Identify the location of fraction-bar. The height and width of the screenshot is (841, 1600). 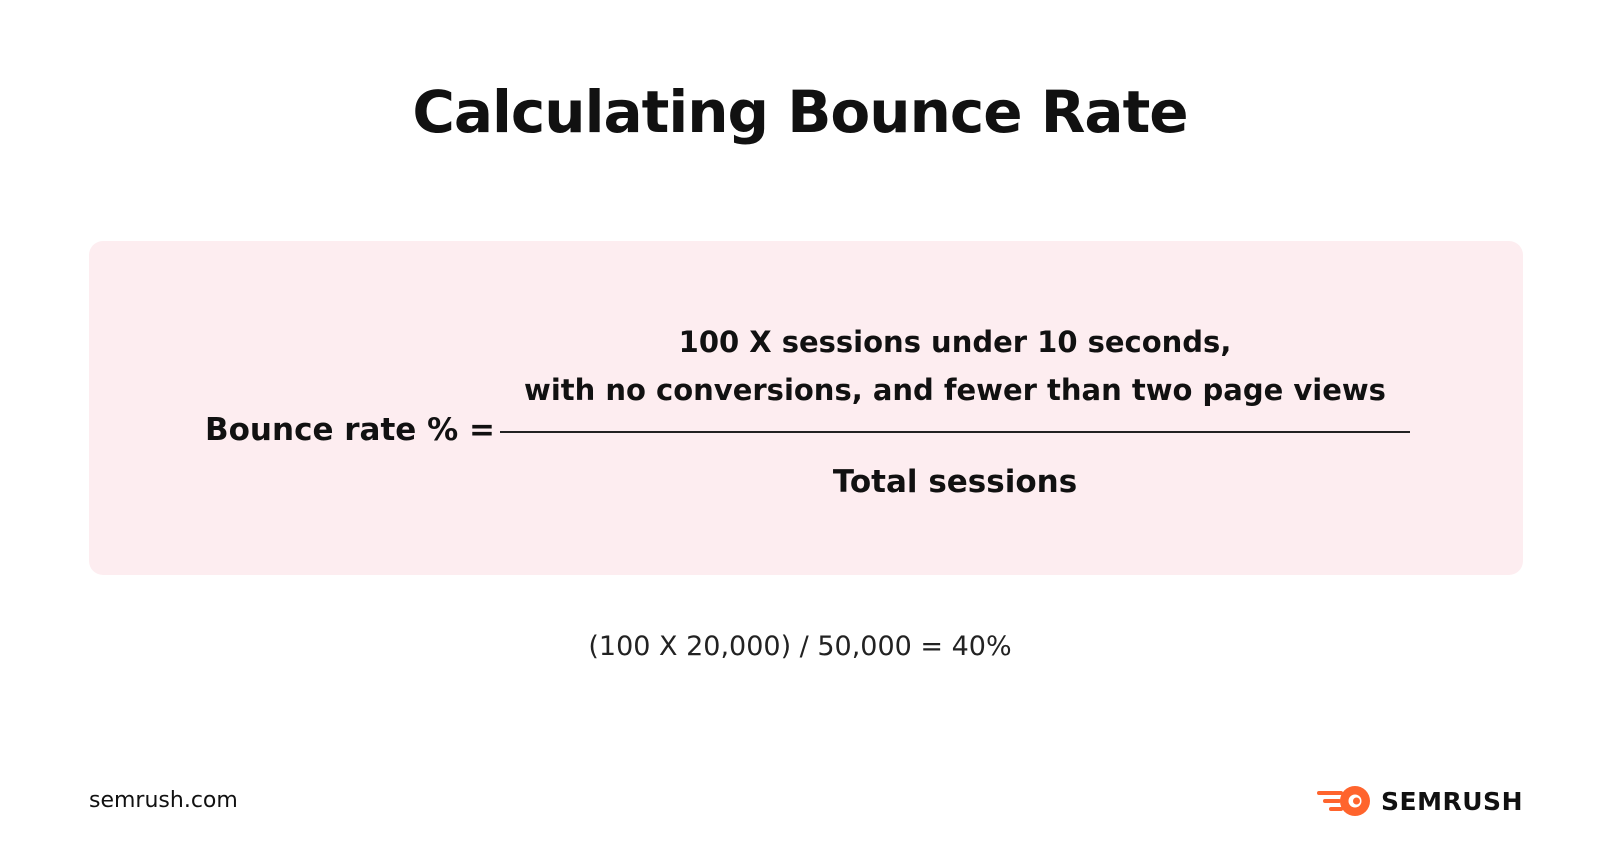
(955, 432).